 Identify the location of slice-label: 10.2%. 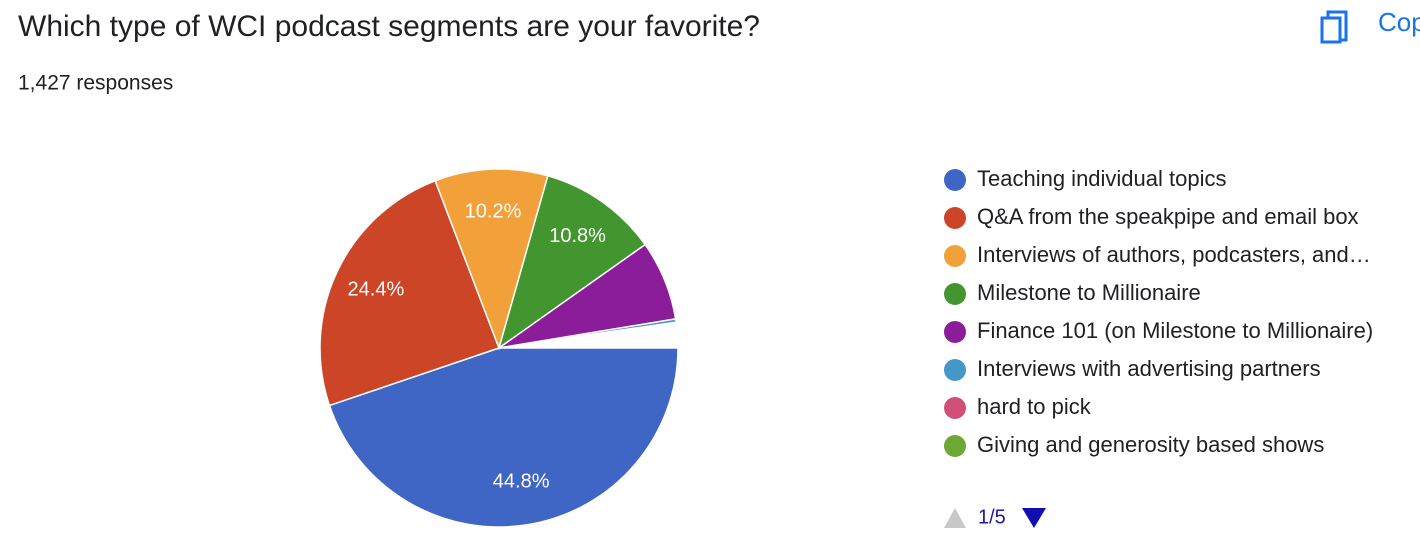
(493, 211).